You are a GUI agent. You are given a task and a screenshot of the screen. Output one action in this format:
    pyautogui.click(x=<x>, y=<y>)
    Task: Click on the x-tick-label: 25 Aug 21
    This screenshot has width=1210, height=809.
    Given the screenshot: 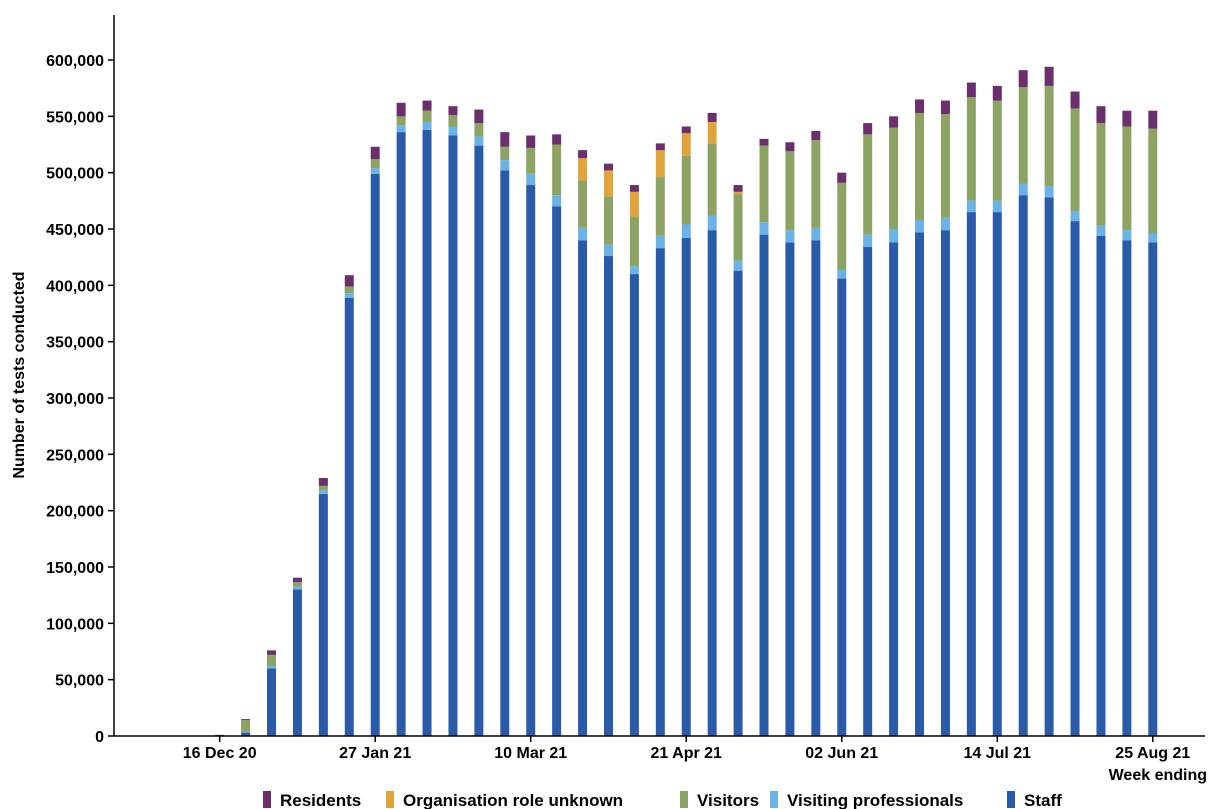 What is the action you would take?
    pyautogui.click(x=1152, y=753)
    